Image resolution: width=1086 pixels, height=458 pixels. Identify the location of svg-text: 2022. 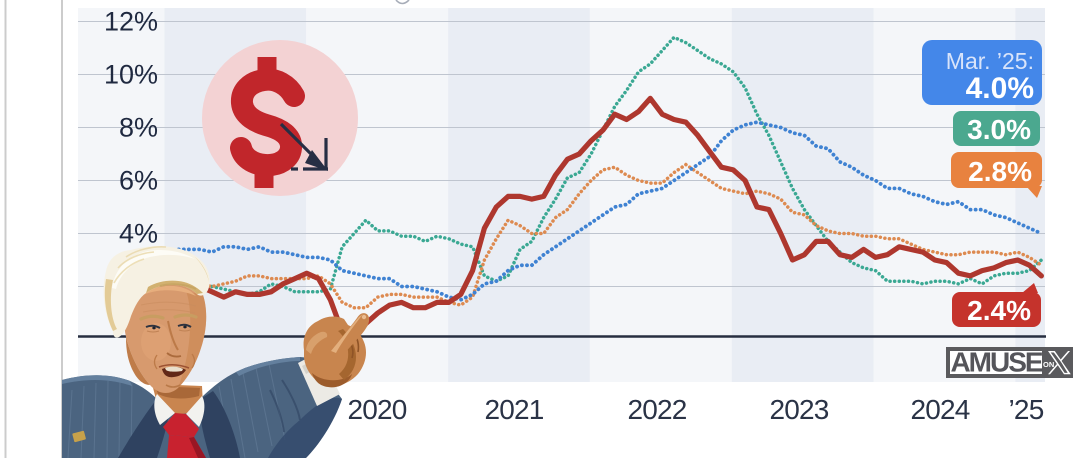
(656, 409).